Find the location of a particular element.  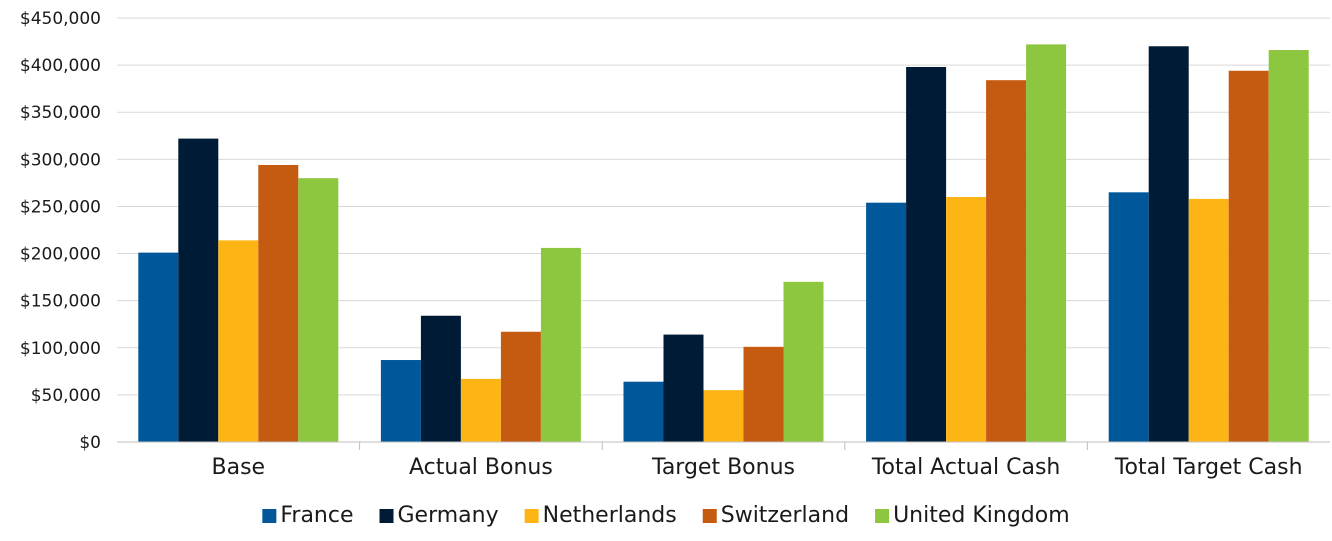

x-tick-label: Total Target Cash is located at coordinates (1208, 467).